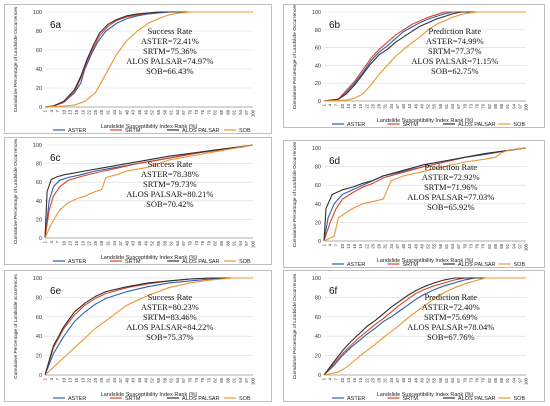  I want to click on x-tick-label: 73, so click(470, 105).